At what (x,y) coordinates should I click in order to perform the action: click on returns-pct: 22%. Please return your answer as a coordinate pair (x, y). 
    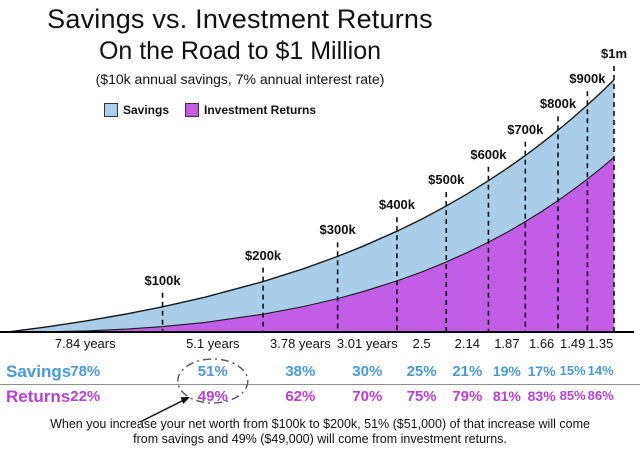
    Looking at the image, I should click on (85, 396).